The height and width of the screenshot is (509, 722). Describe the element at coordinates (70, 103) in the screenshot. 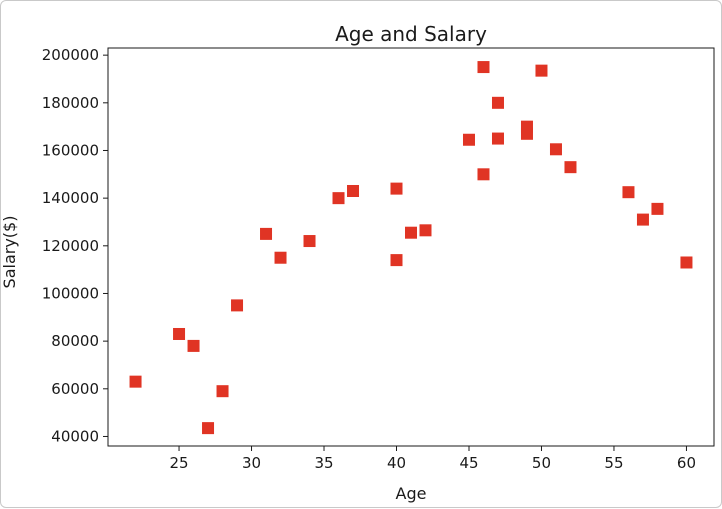

I see `y-tick-label: 180000` at that location.